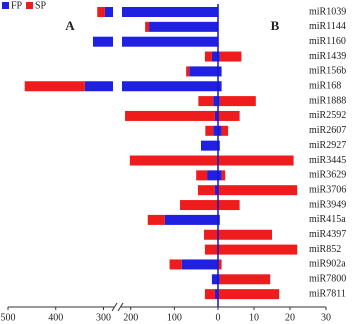 Image resolution: width=354 pixels, height=324 pixels. Describe the element at coordinates (327, 71) in the screenshot. I see `category-label: miR156b` at that location.